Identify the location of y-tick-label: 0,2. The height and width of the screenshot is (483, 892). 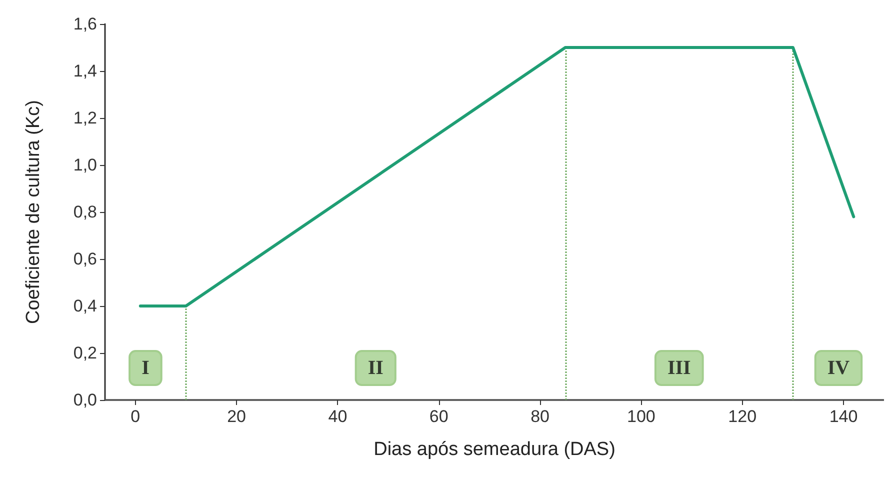
(85, 353).